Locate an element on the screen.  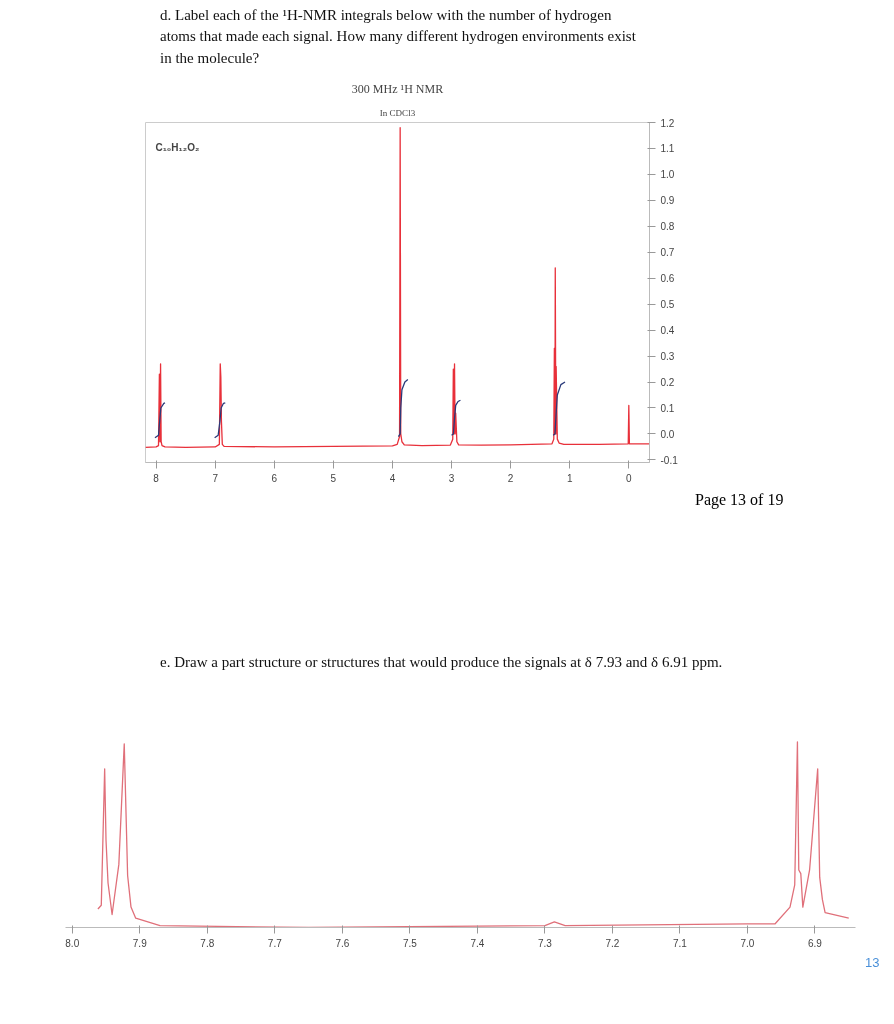
x-tick-label: 7.7 is located at coordinates (275, 943).